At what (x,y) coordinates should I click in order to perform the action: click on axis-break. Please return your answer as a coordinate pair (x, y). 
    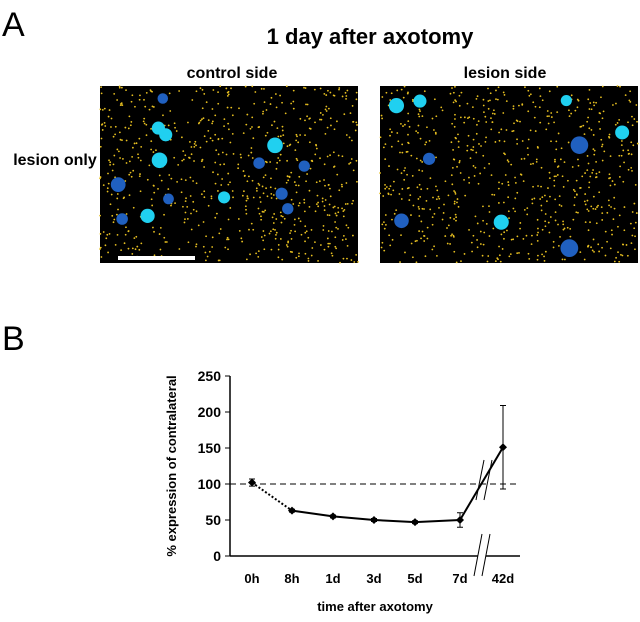
    Looking at the image, I should click on (480, 480).